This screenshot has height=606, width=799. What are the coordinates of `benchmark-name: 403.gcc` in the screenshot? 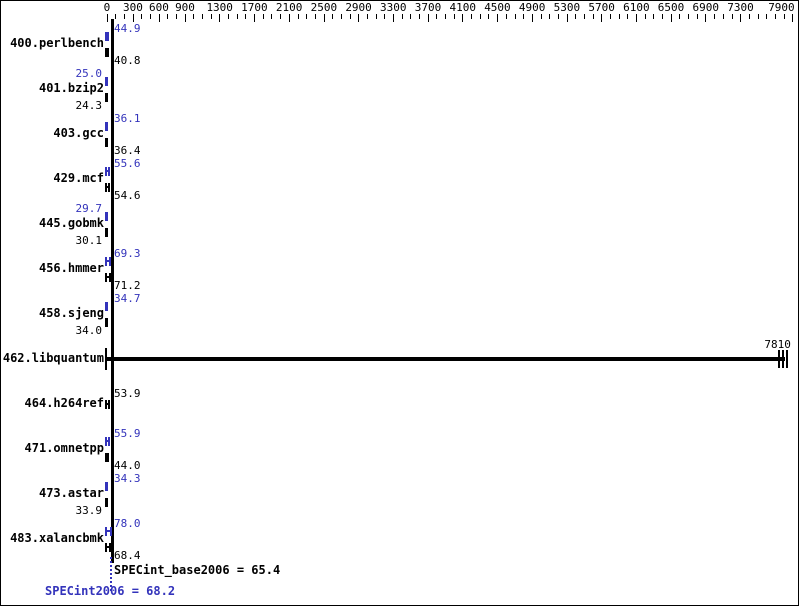 It's located at (78, 133).